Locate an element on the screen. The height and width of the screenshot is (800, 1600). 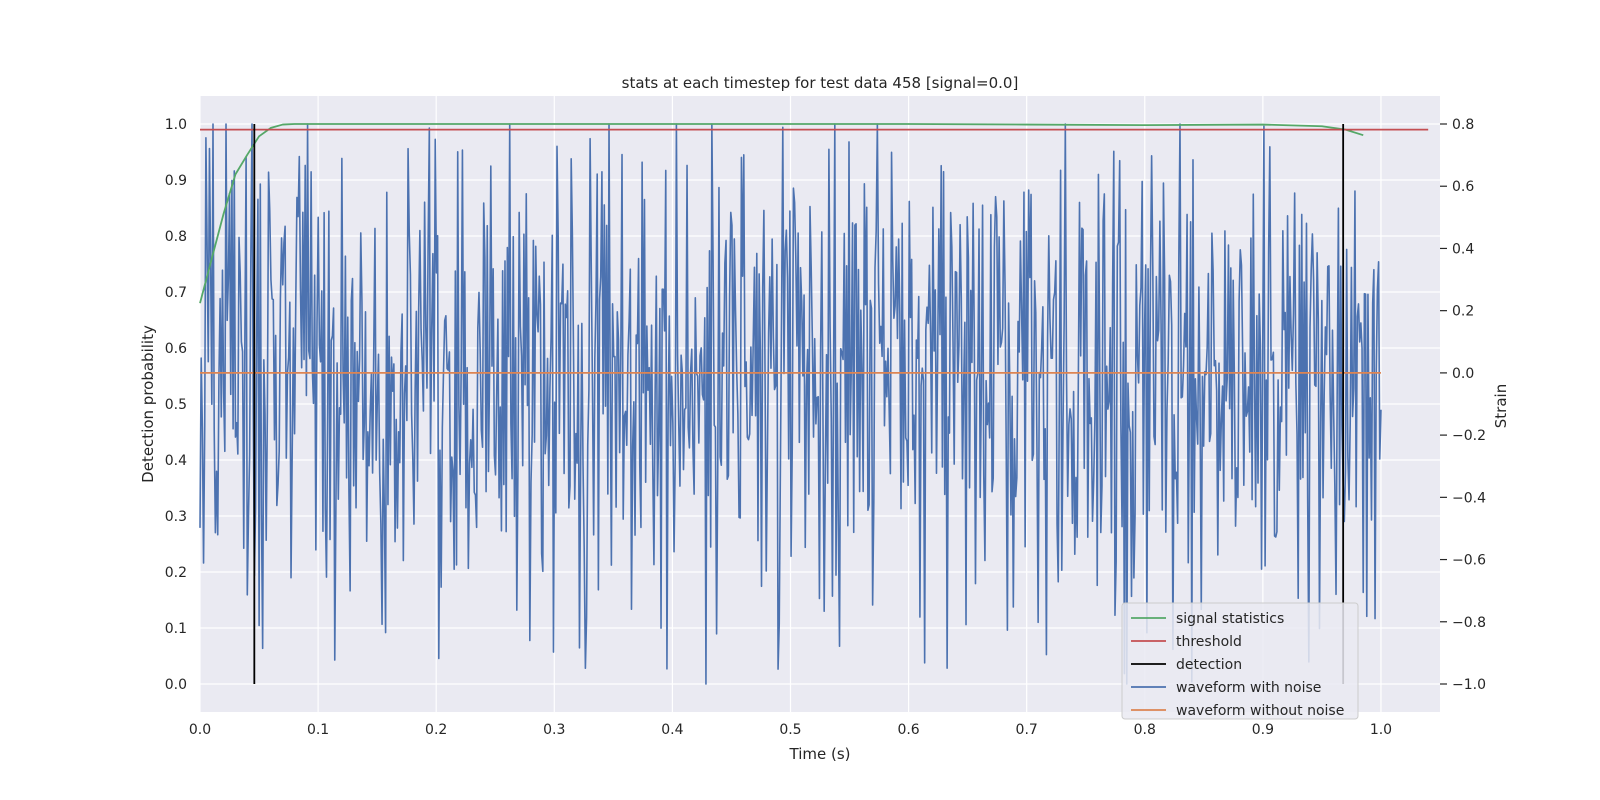
y-axis-title: Detection probability is located at coordinates (148, 404).